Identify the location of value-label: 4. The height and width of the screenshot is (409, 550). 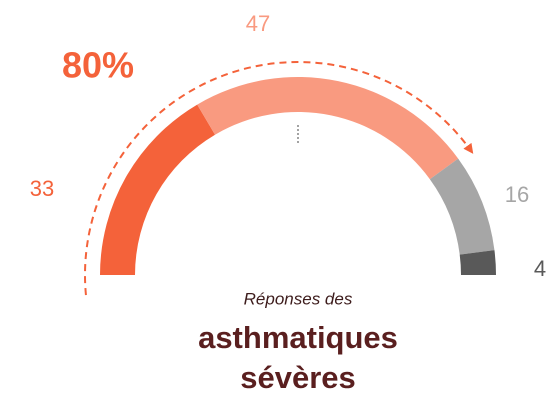
(540, 268).